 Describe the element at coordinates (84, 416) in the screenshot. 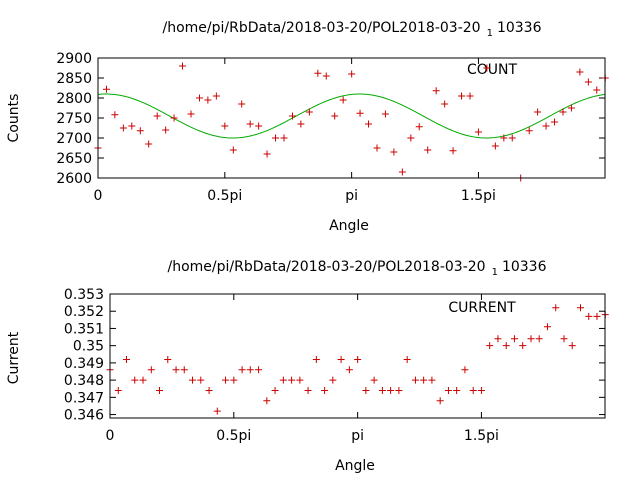

I see `current-ytick-label: 0.346` at that location.